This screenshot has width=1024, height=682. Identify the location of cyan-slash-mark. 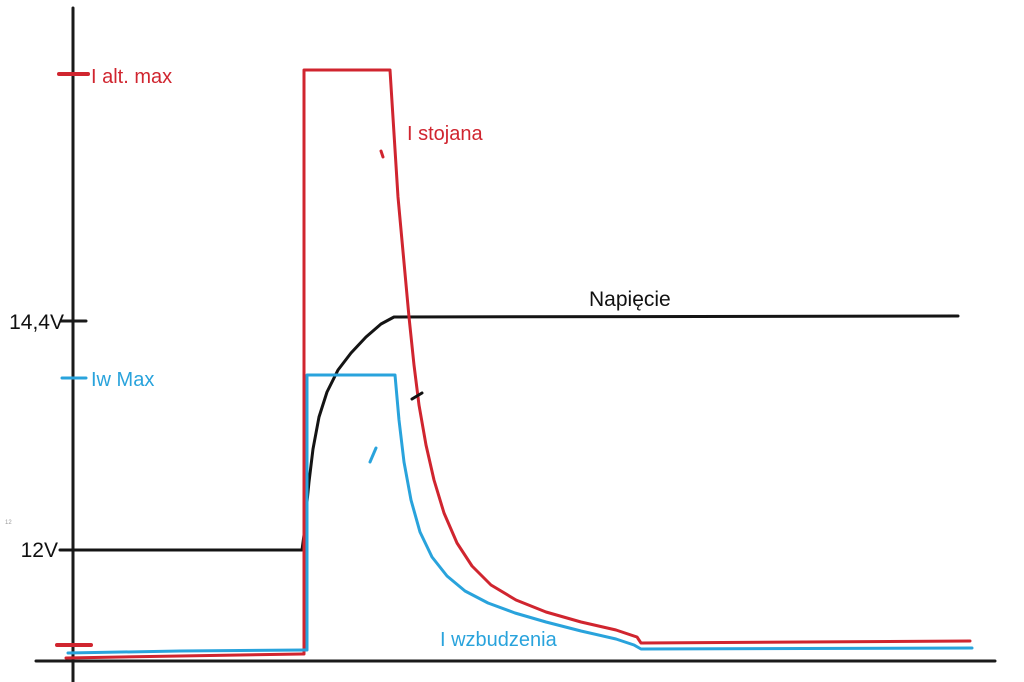
(373, 455).